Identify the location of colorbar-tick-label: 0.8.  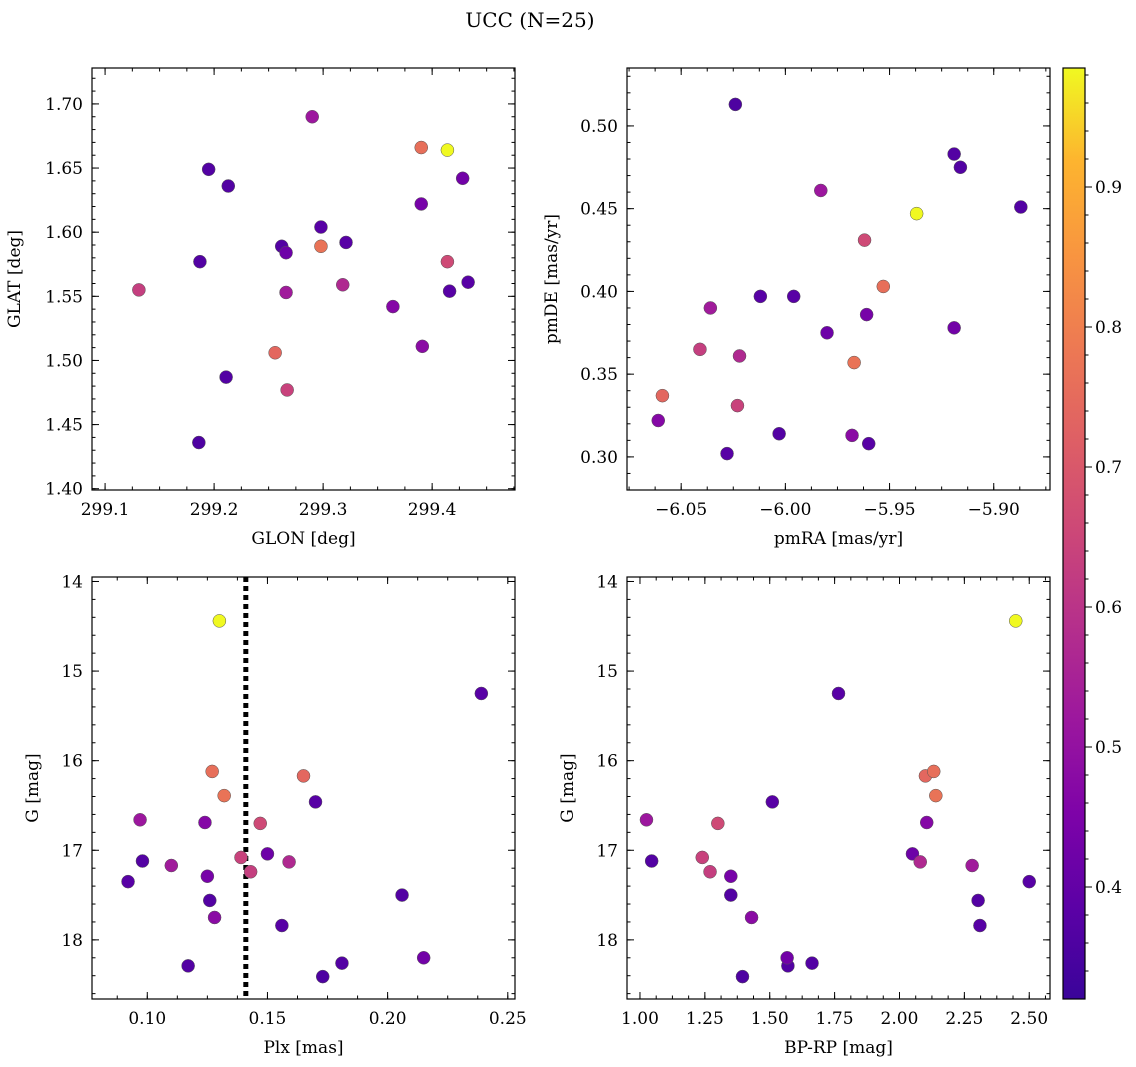
(1108, 328).